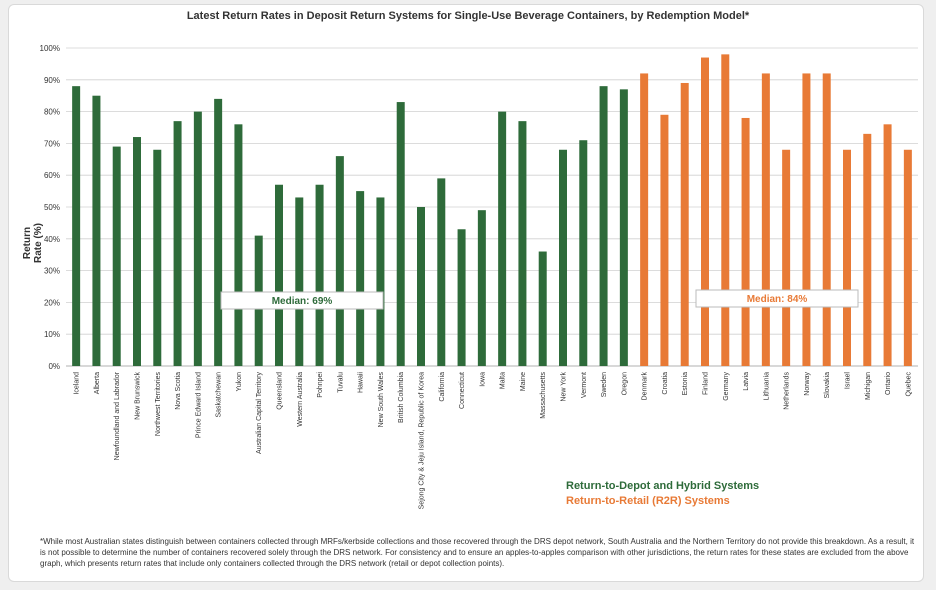 This screenshot has height=590, width=936. Describe the element at coordinates (523, 381) in the screenshot. I see `x-tick-label: Maine` at that location.